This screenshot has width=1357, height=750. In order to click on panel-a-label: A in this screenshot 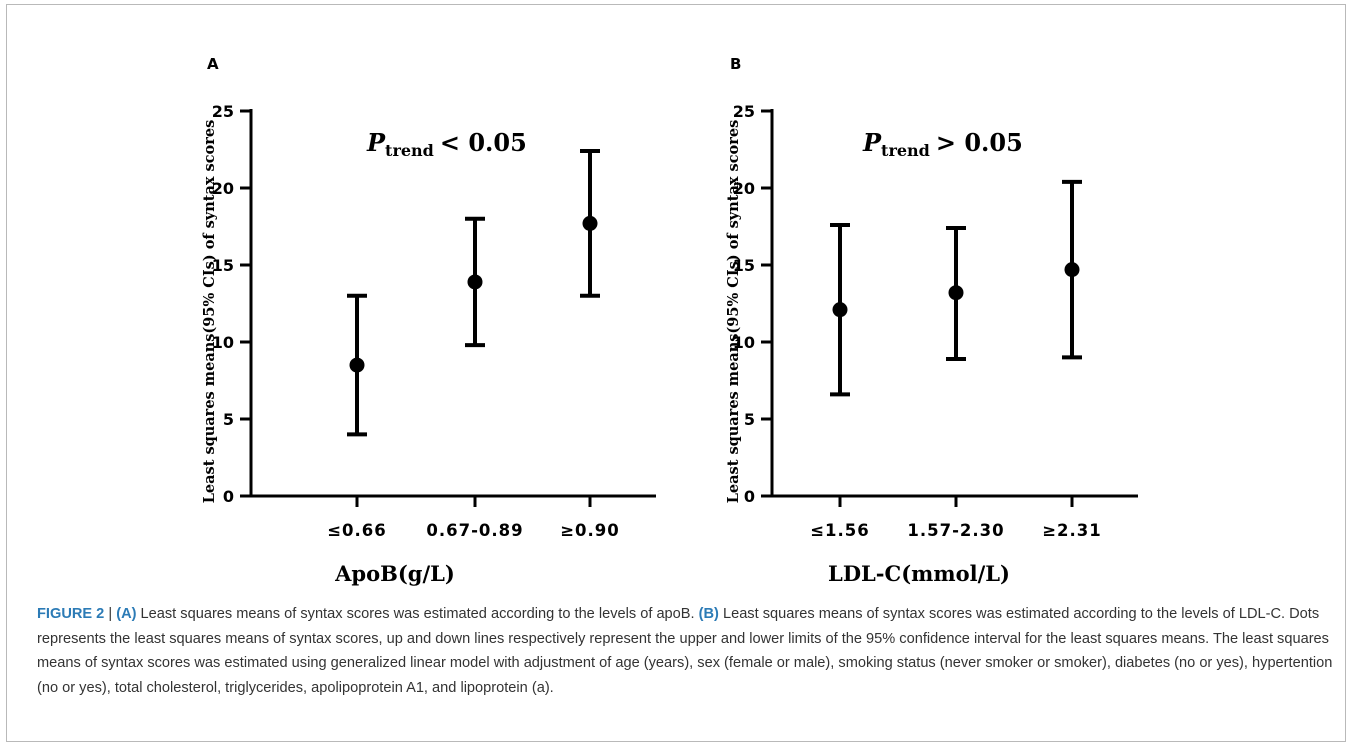, I will do `click(213, 64)`.